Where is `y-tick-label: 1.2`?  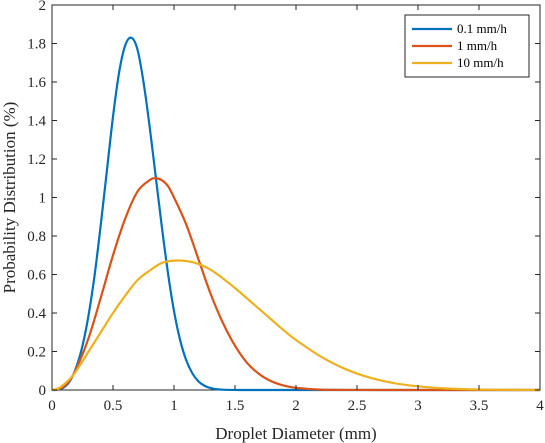 y-tick-label: 1.2 is located at coordinates (36, 160).